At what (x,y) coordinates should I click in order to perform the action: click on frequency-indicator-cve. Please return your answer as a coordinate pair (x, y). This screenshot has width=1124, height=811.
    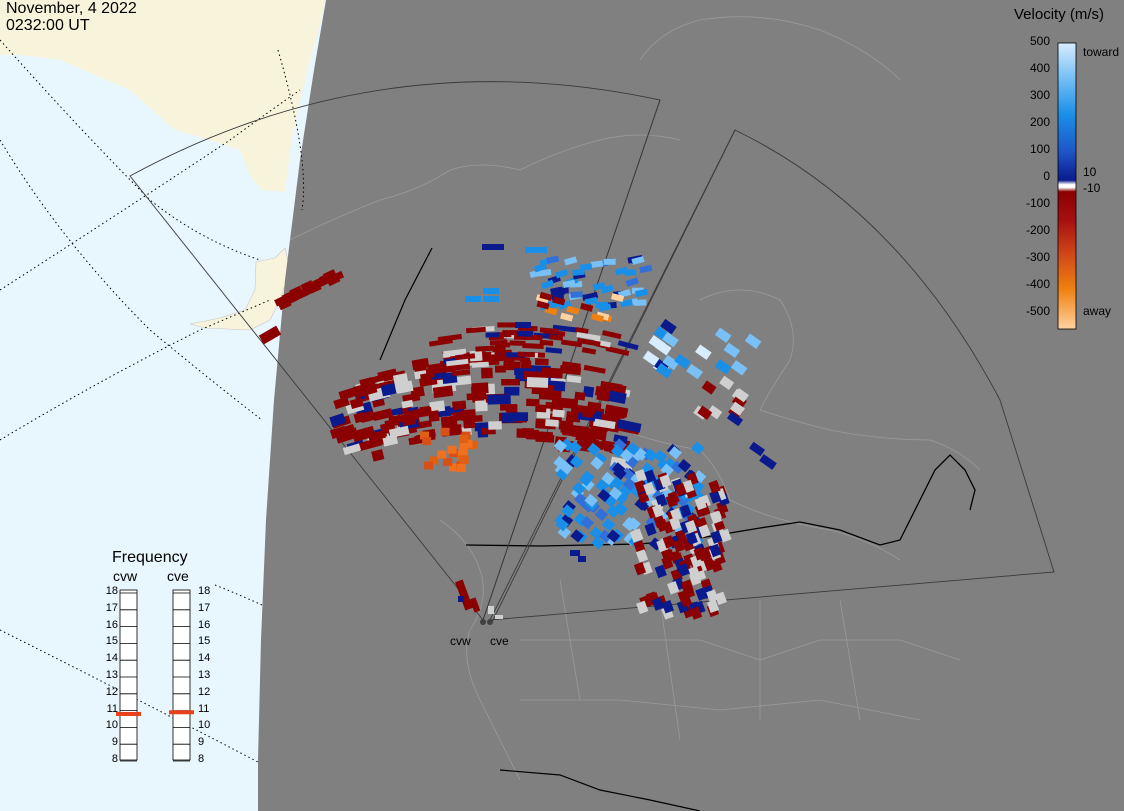
    Looking at the image, I should click on (181, 712).